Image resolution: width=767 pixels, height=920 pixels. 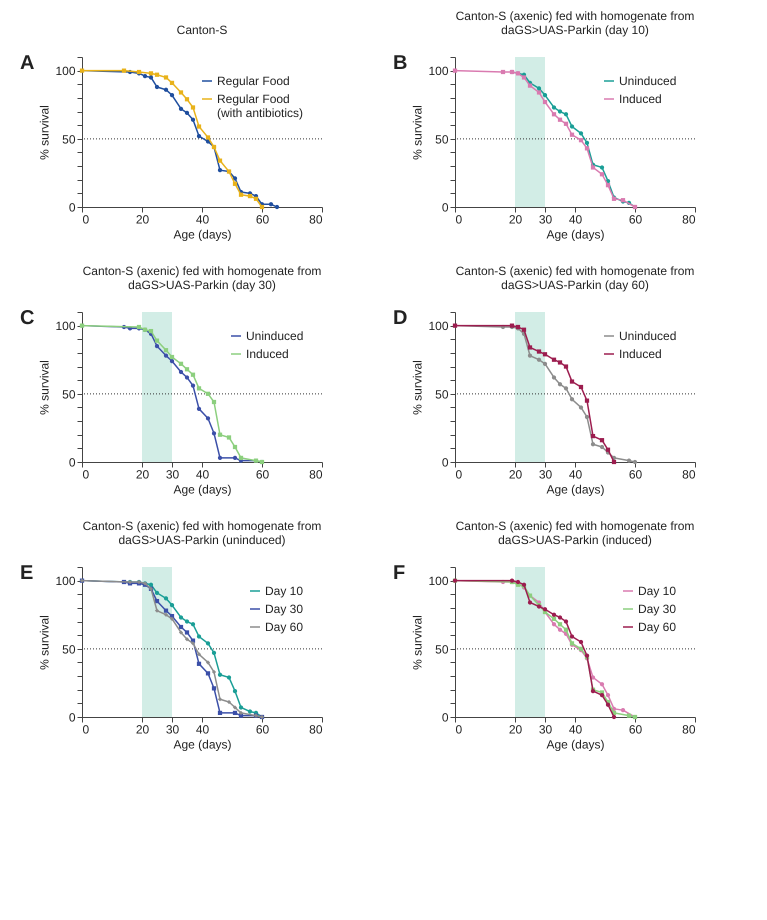 I want to click on chart-title: Canton-S (axenic) fed with homogenate from daGS>UAS-Parkin (day 30), so click(x=202, y=278).